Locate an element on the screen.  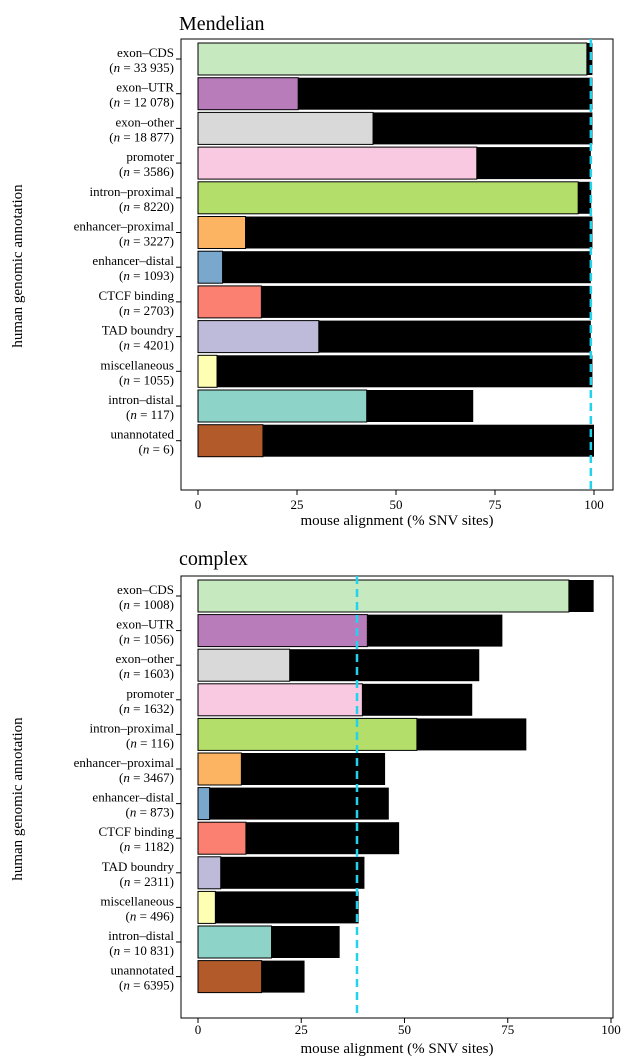
category-count-label: (n = 1008) is located at coordinates (146, 604).